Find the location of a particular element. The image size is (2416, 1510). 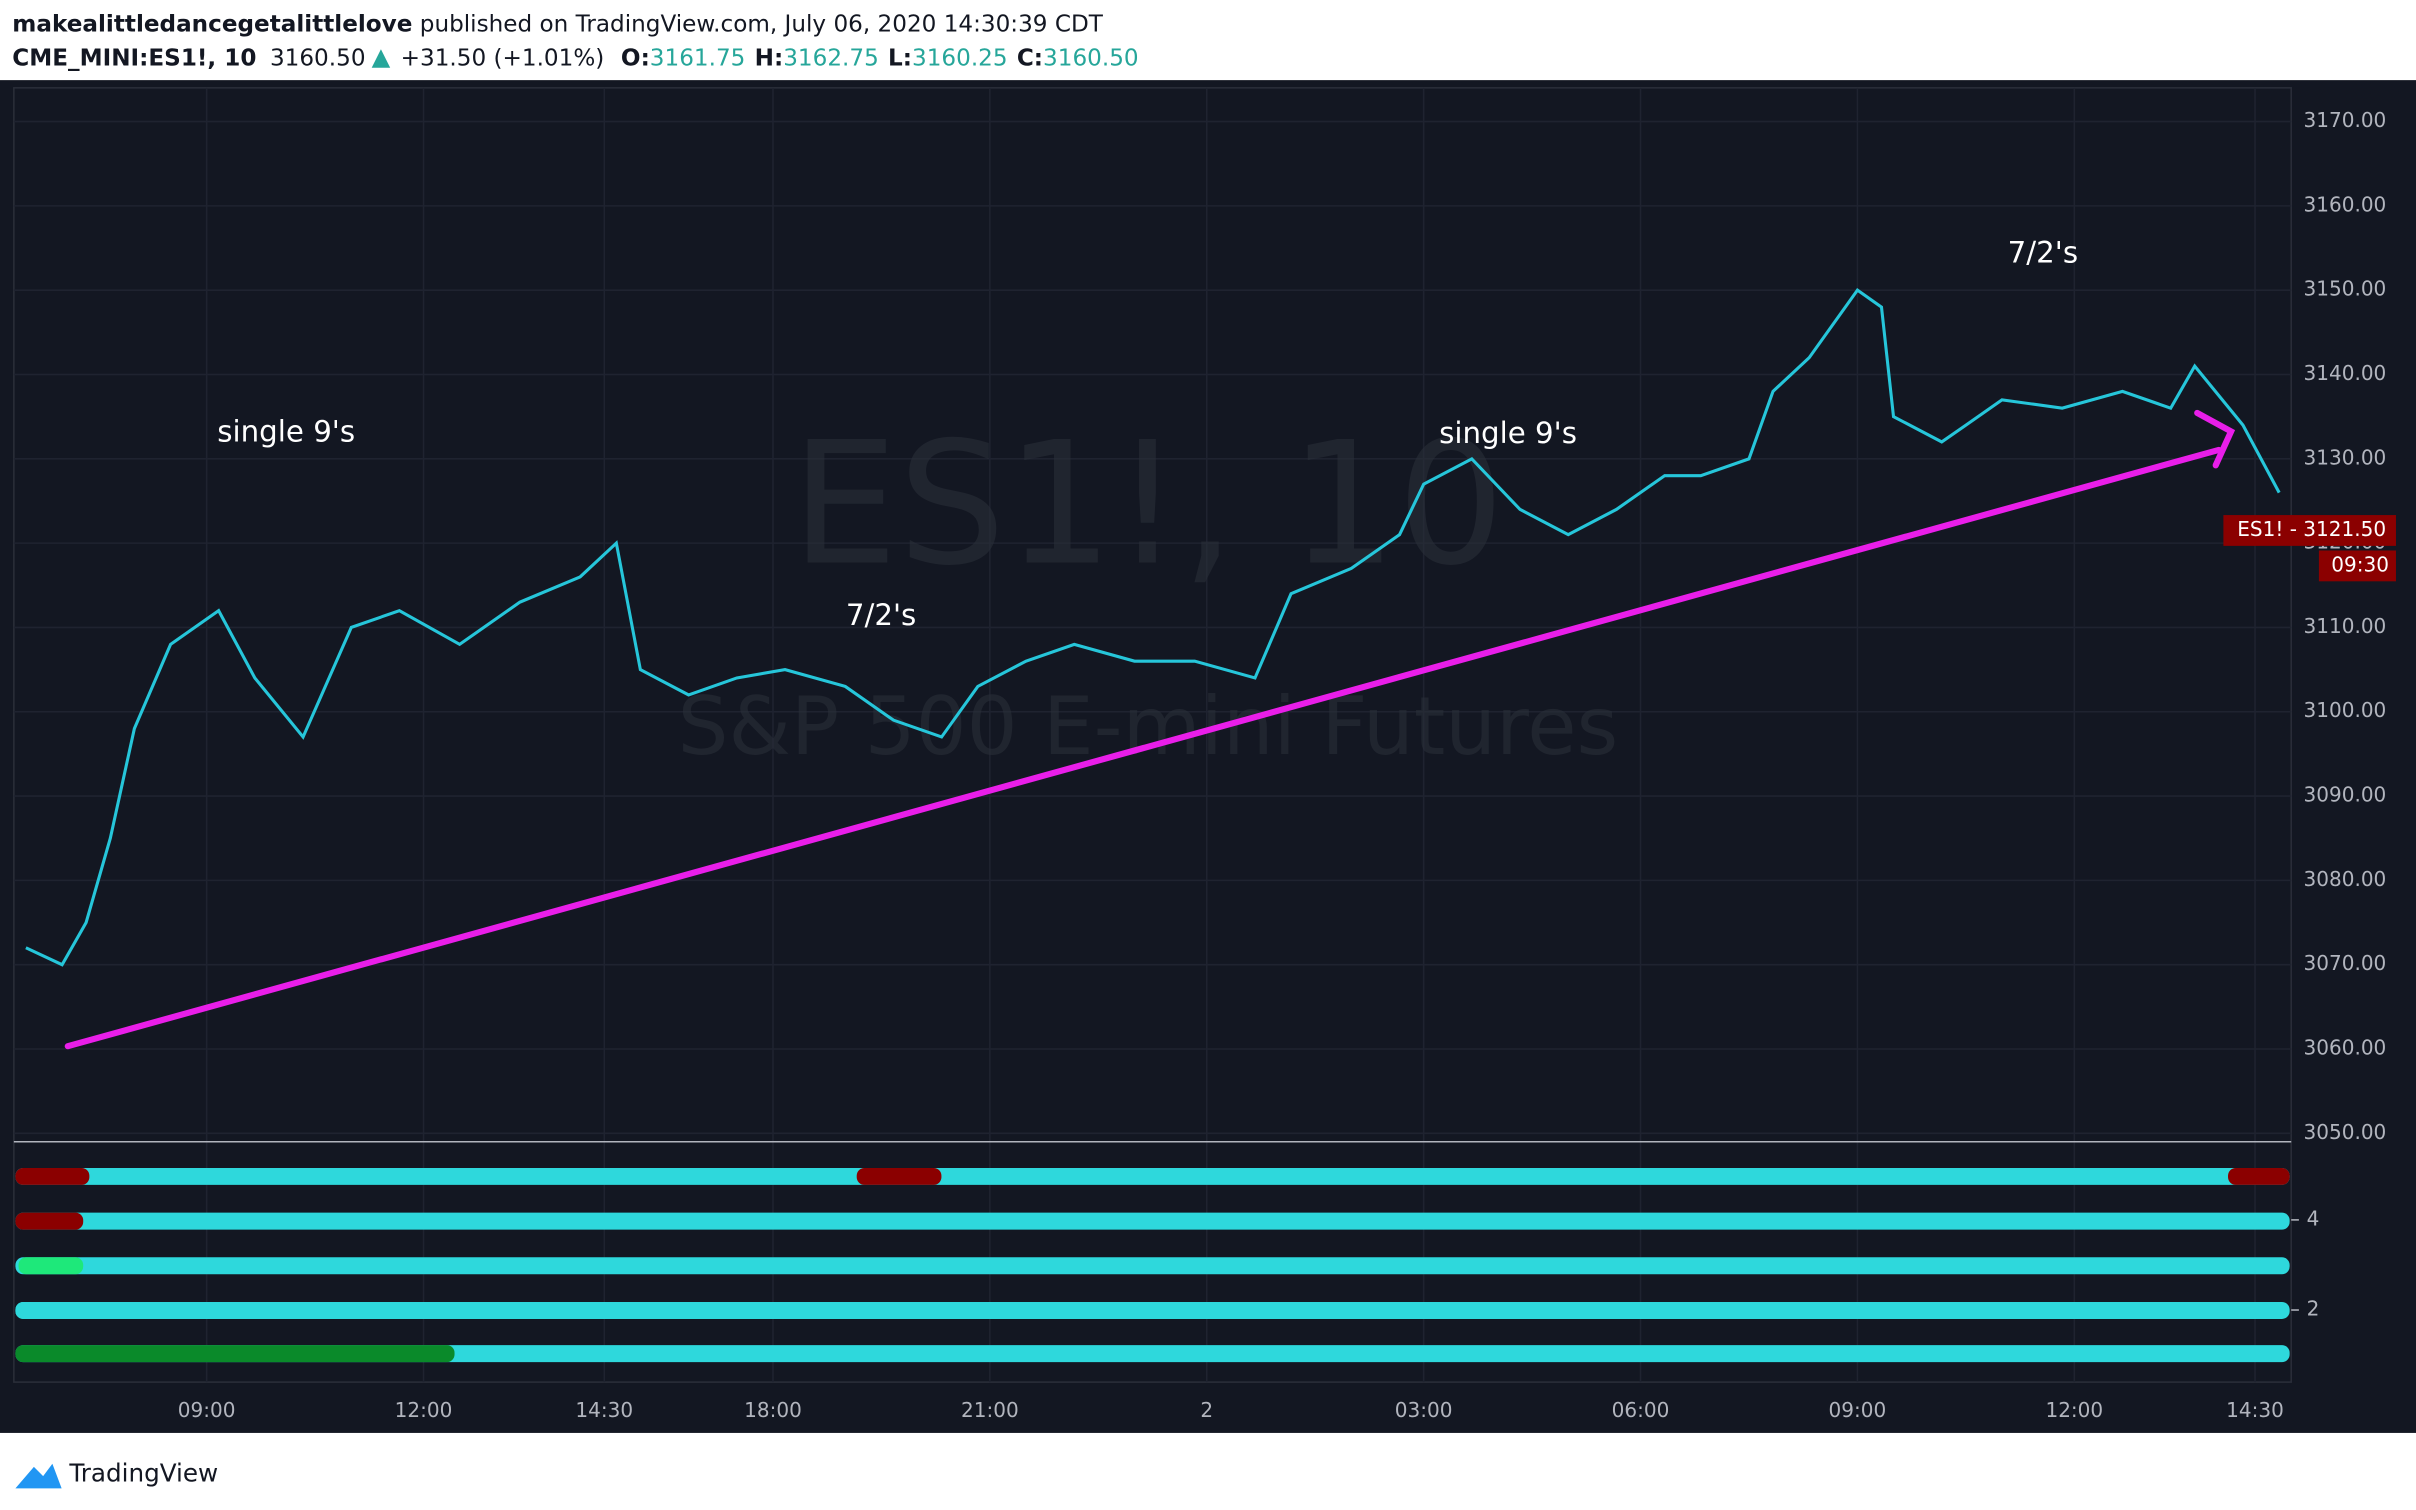

indicator-rows is located at coordinates (1152, 1265).